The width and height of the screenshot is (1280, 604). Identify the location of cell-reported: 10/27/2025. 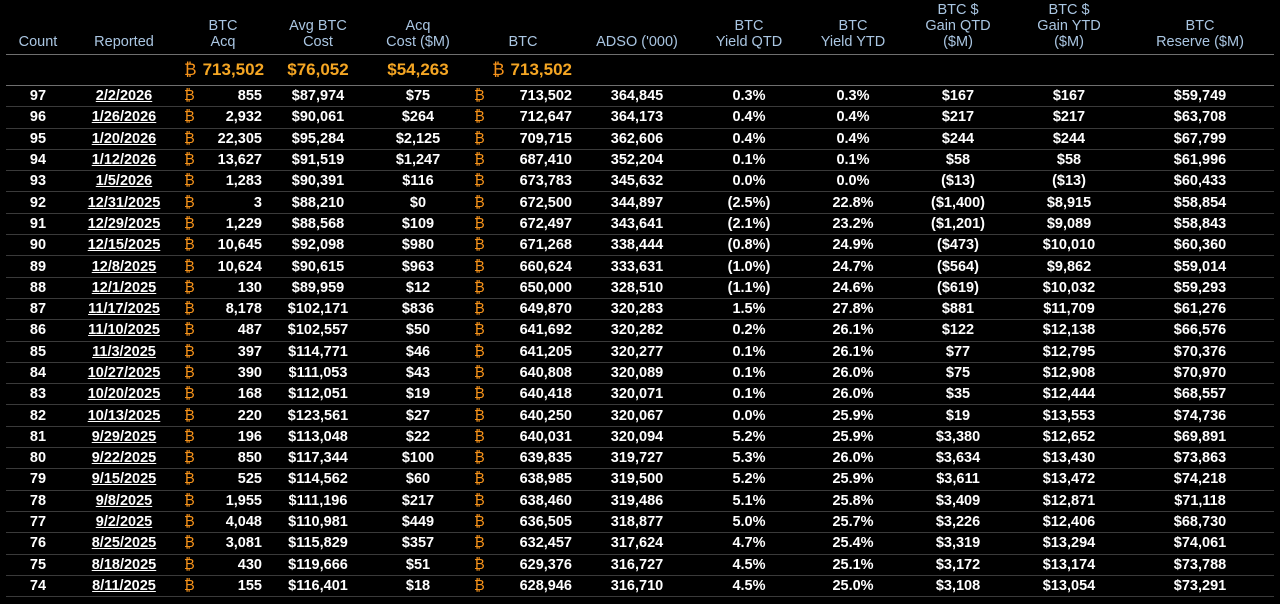
(124, 373).